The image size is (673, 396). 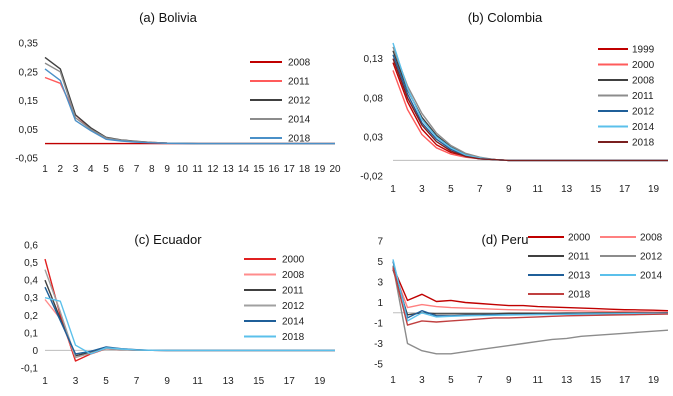 What do you see at coordinates (305, 169) in the screenshot?
I see `x-tick-label: 18` at bounding box center [305, 169].